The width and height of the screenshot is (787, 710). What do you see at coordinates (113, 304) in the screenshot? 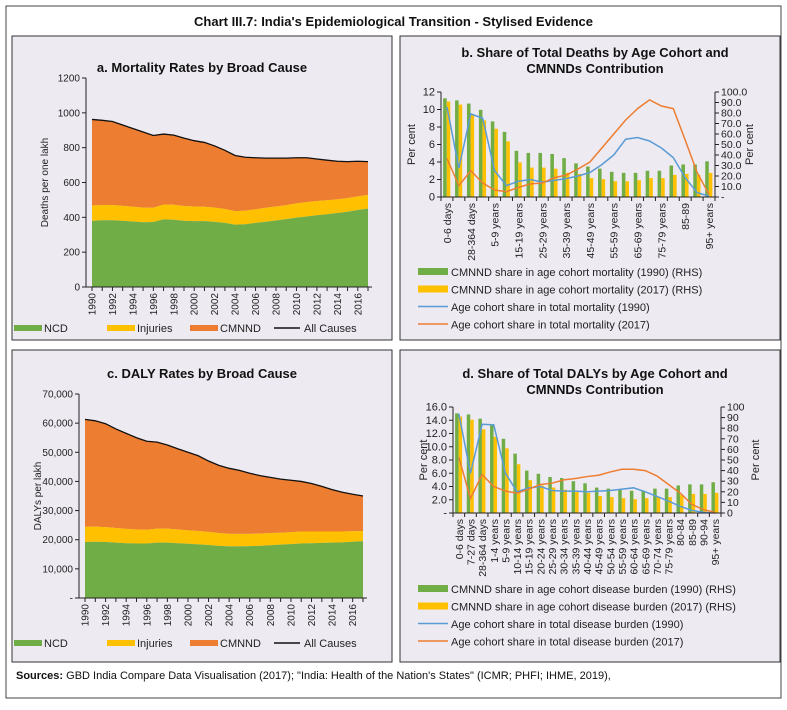
I see `panel-a-x-tick-label: 1992` at bounding box center [113, 304].